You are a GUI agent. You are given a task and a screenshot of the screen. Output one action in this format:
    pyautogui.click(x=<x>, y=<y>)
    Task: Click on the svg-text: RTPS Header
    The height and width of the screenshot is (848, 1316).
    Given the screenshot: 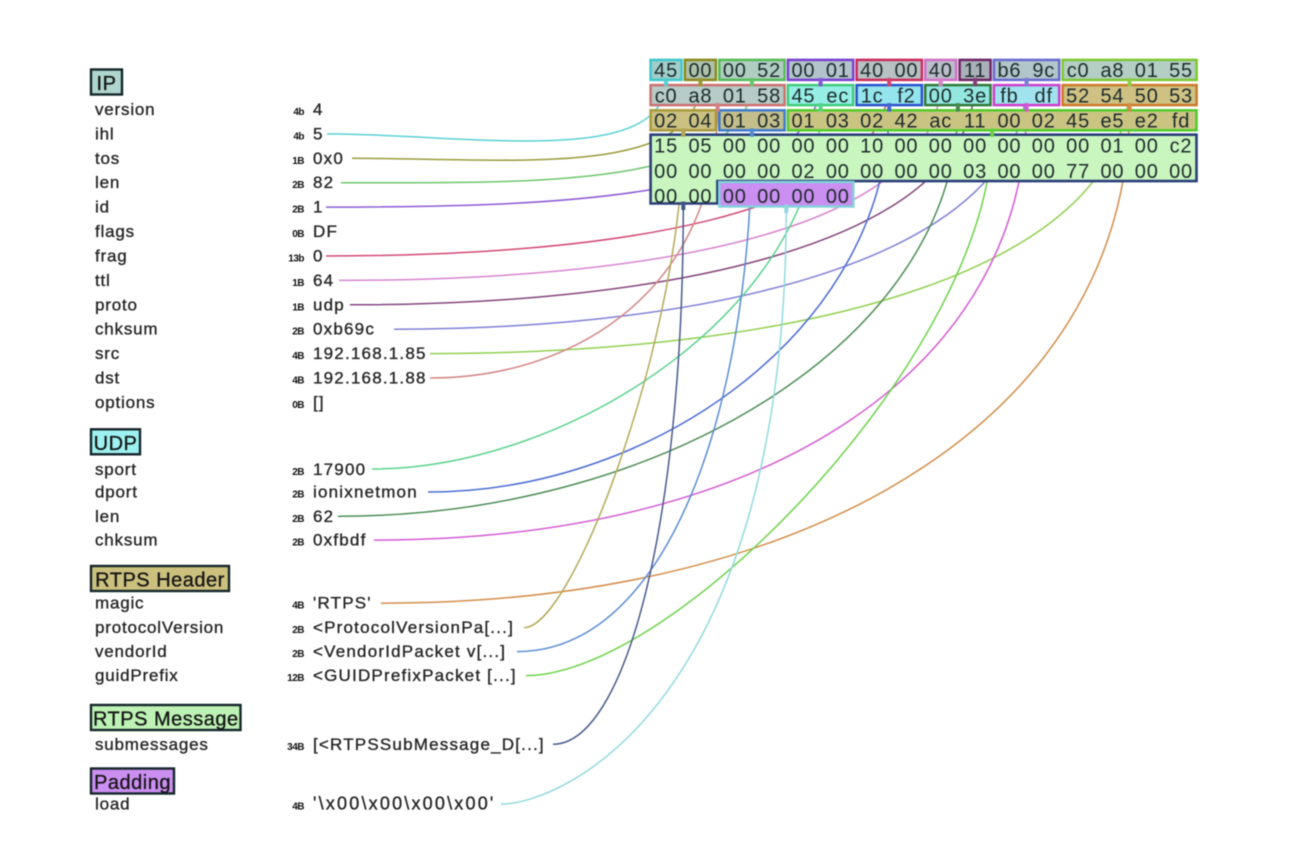 What is the action you would take?
    pyautogui.click(x=160, y=581)
    